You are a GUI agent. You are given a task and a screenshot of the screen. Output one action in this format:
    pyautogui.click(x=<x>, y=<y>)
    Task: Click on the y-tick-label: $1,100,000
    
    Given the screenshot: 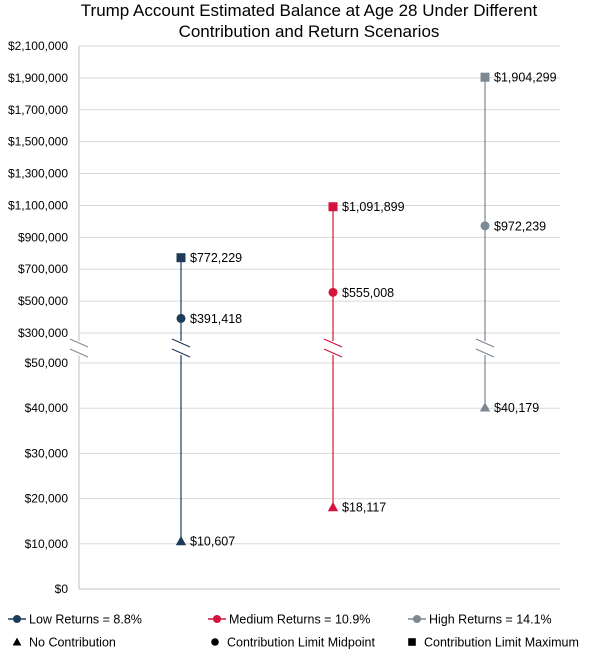 What is the action you would take?
    pyautogui.click(x=38, y=205)
    